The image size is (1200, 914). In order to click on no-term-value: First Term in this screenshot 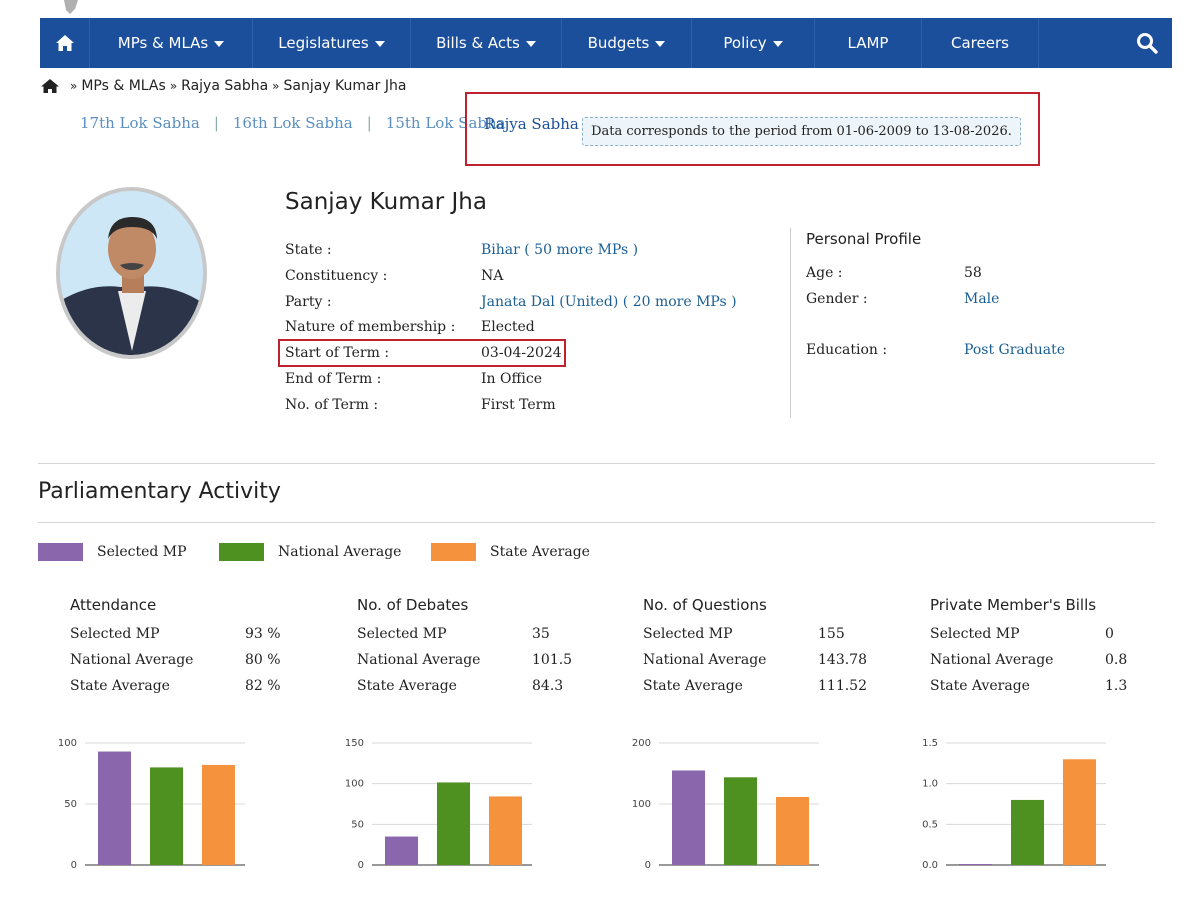, I will do `click(518, 405)`.